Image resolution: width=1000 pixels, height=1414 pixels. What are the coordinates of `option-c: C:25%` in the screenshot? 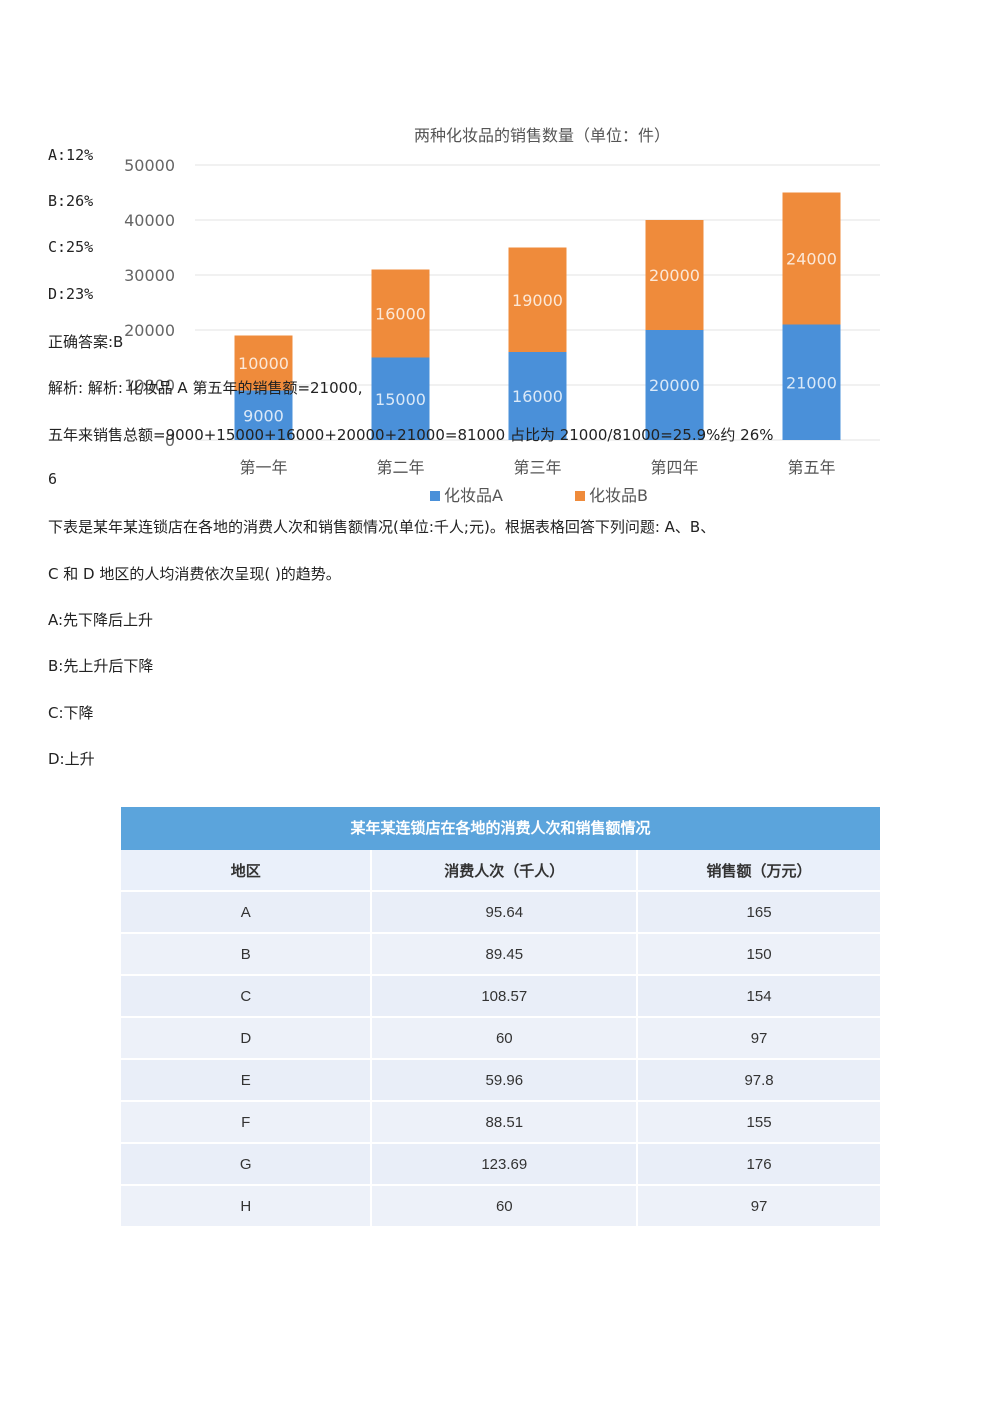 It's located at (71, 247).